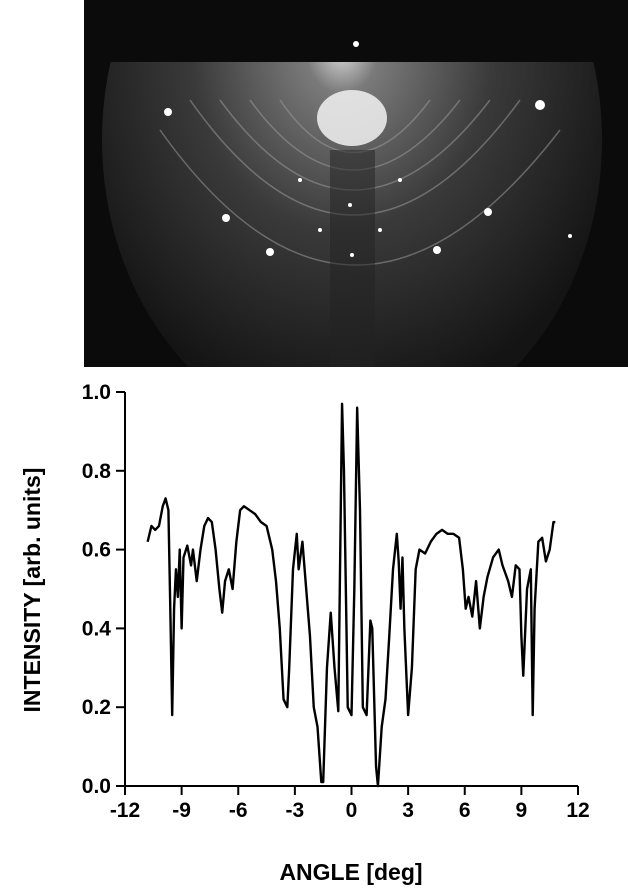  What do you see at coordinates (125, 810) in the screenshot?
I see `x-tick-label: -12` at bounding box center [125, 810].